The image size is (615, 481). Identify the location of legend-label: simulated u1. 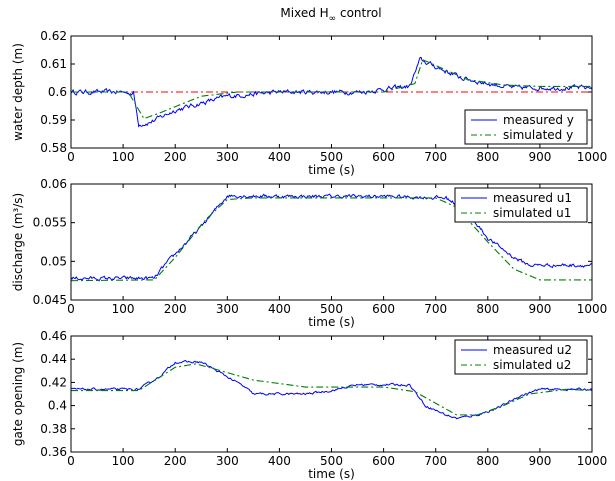
(532, 213).